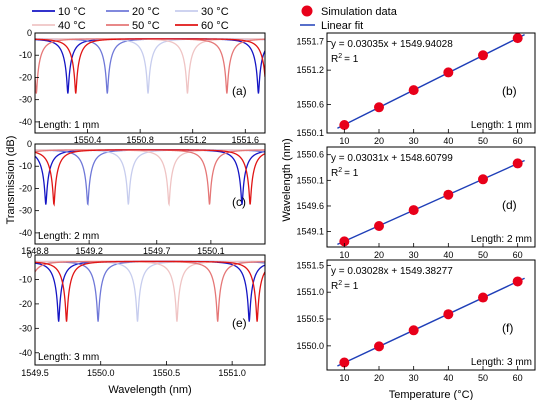  I want to click on legend-label-40: 40 °C, so click(72, 26).